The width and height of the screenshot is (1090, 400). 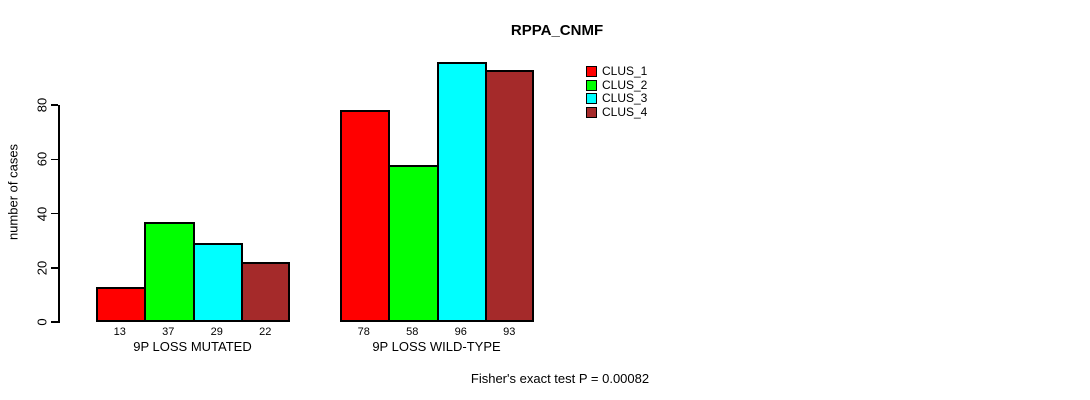 I want to click on y-axis-tick-label: 20, so click(x=42, y=267).